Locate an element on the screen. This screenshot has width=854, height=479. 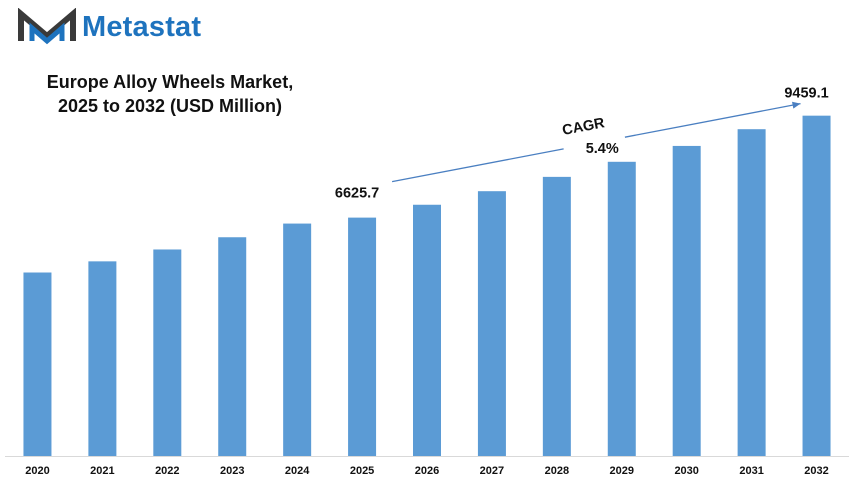
x-tick-label-2023: 2023 is located at coordinates (232, 471).